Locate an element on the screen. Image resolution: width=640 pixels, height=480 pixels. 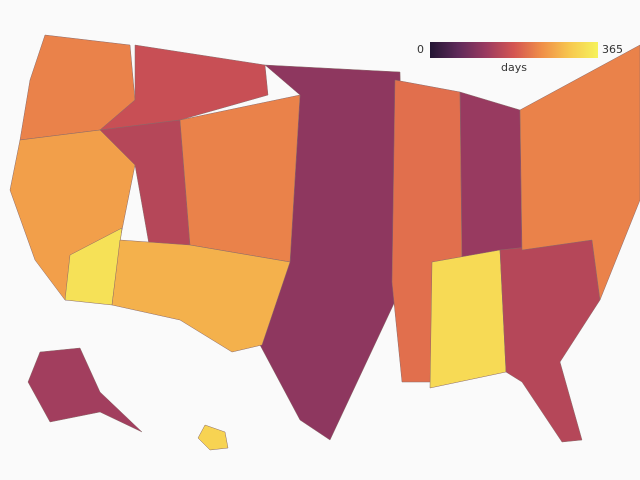
colorbar-max: 365 is located at coordinates (612, 49).